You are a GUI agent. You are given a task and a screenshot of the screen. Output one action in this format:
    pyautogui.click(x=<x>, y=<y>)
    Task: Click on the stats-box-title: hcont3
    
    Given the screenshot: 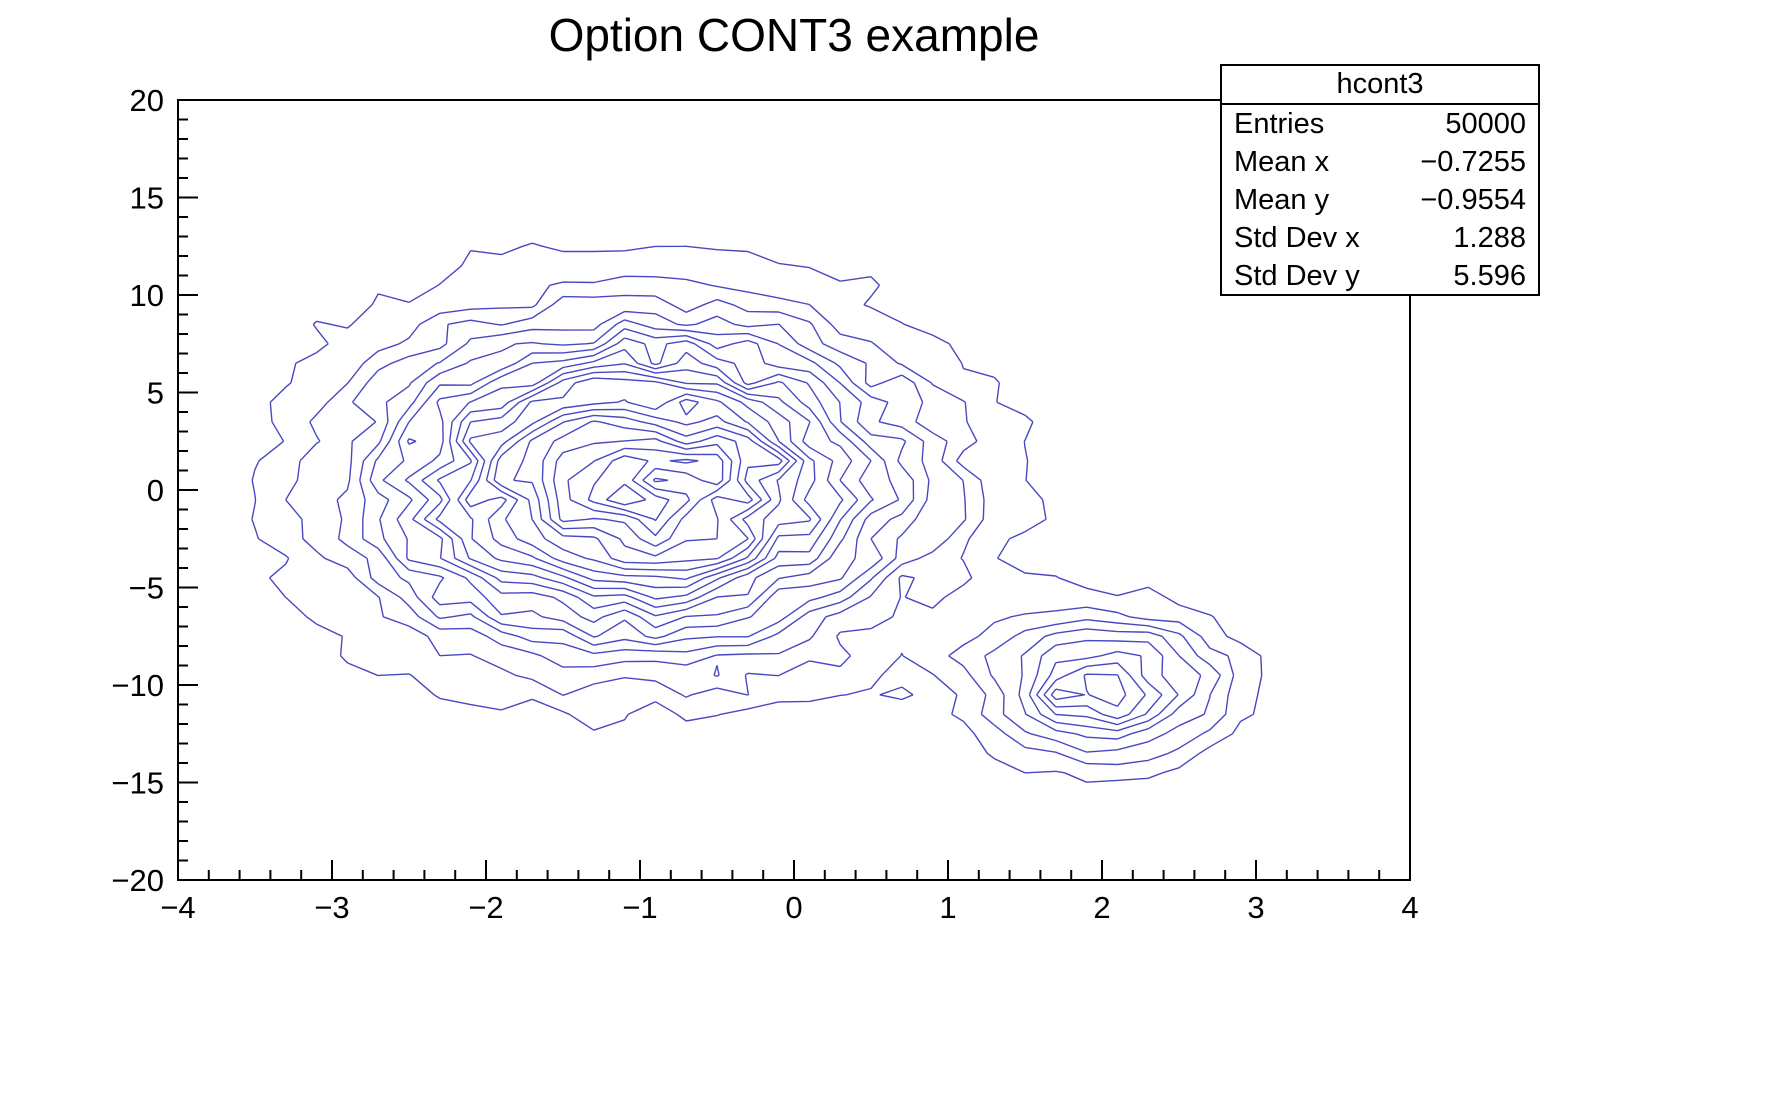 What is the action you would take?
    pyautogui.click(x=1380, y=85)
    